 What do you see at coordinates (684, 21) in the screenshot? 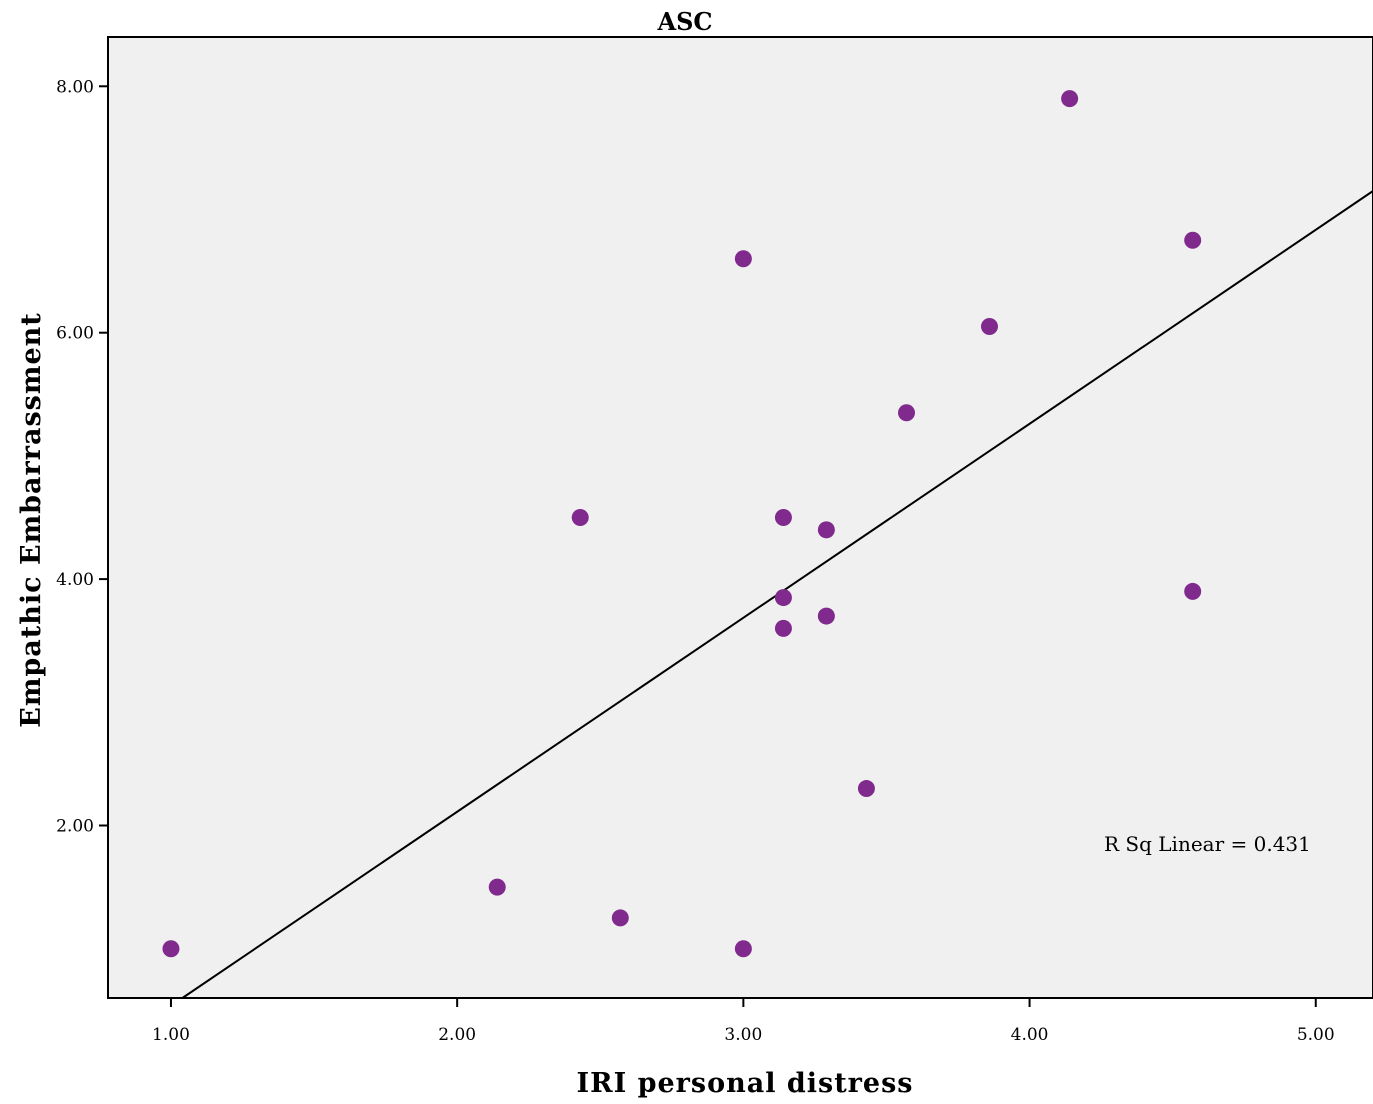
I see `chart-title: ASC` at bounding box center [684, 21].